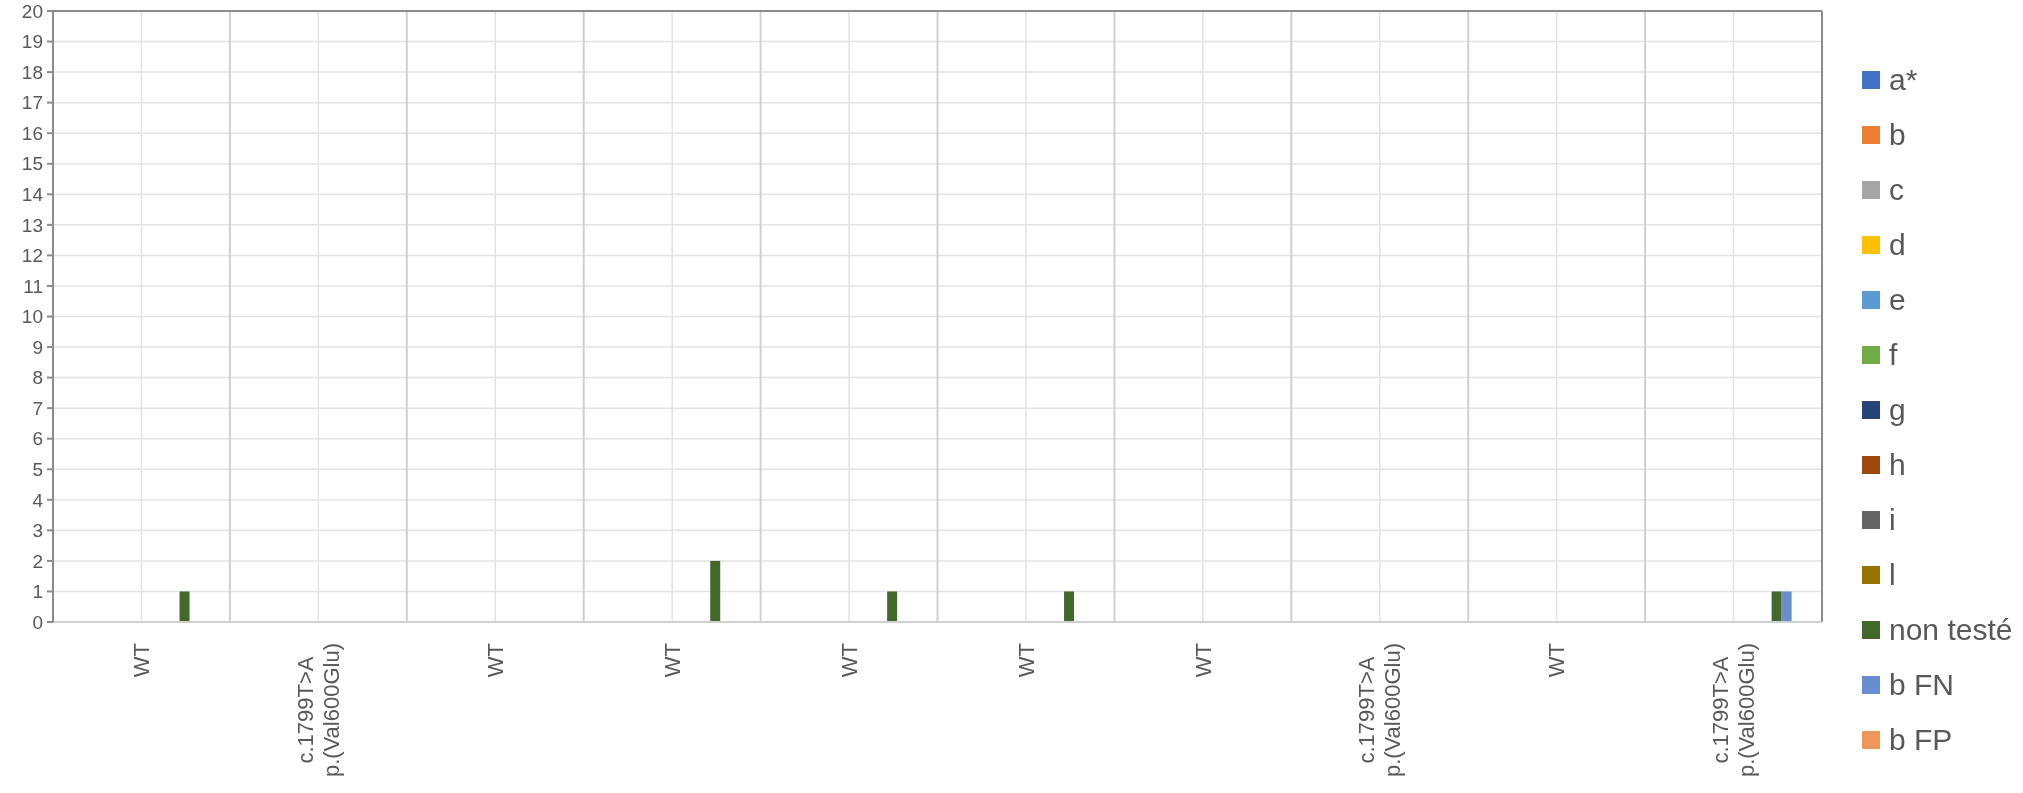  What do you see at coordinates (1896, 189) in the screenshot?
I see `legend-label: c` at bounding box center [1896, 189].